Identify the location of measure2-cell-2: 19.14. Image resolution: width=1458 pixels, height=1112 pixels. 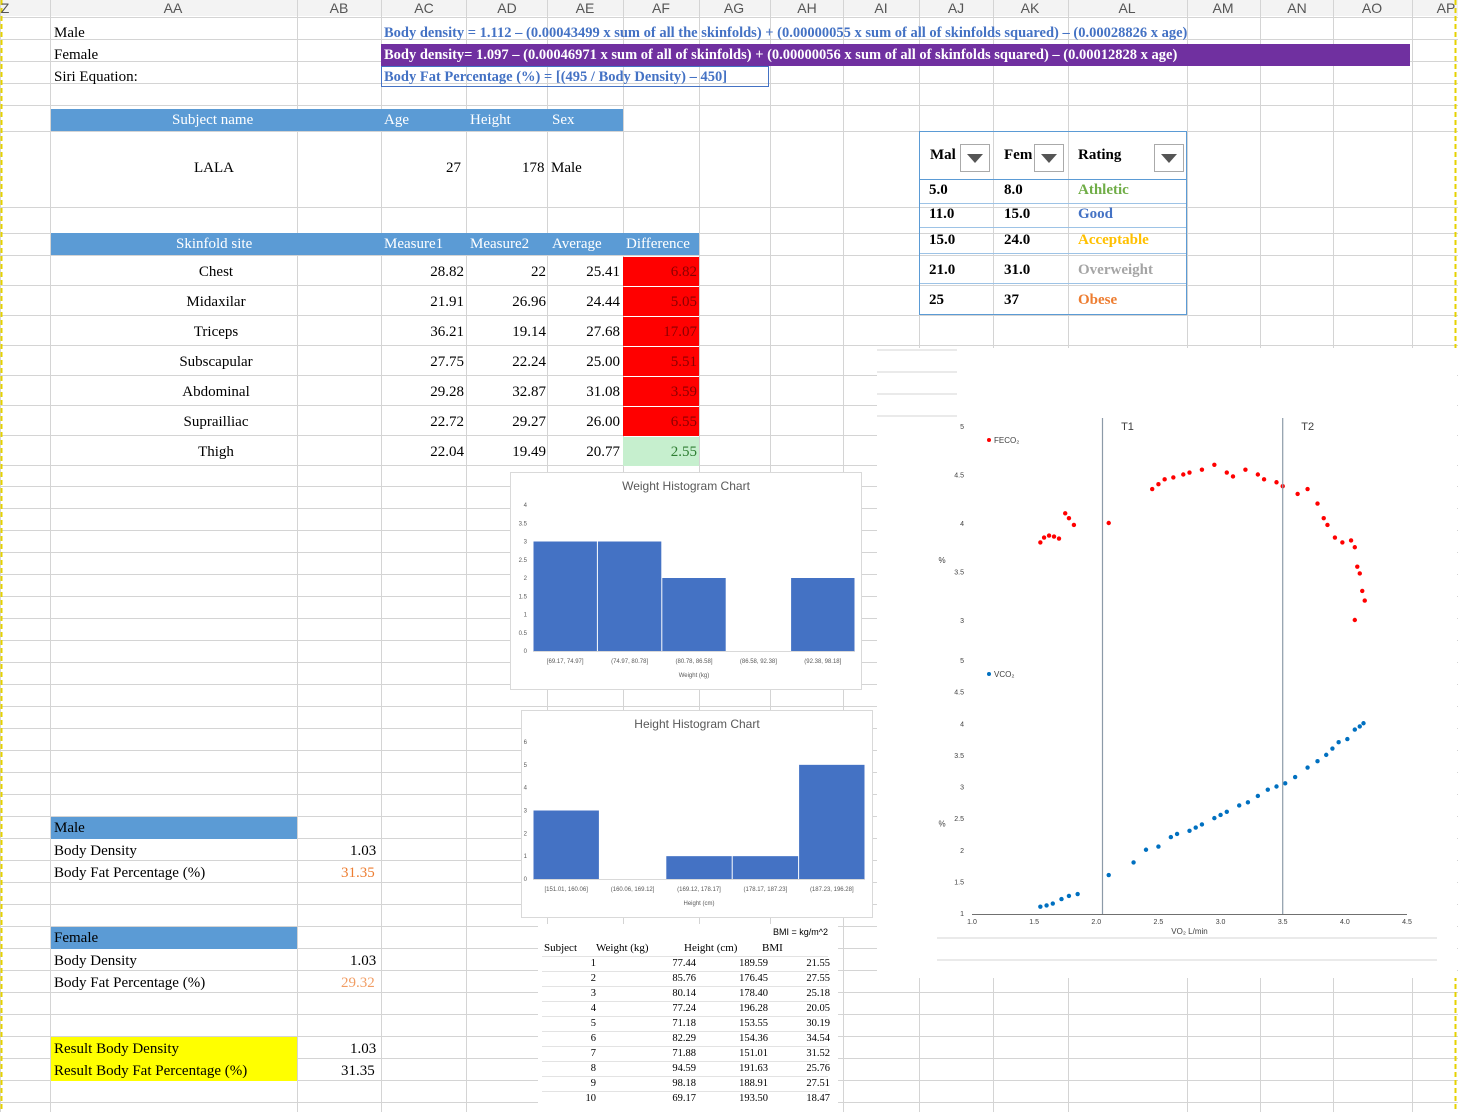
(529, 332).